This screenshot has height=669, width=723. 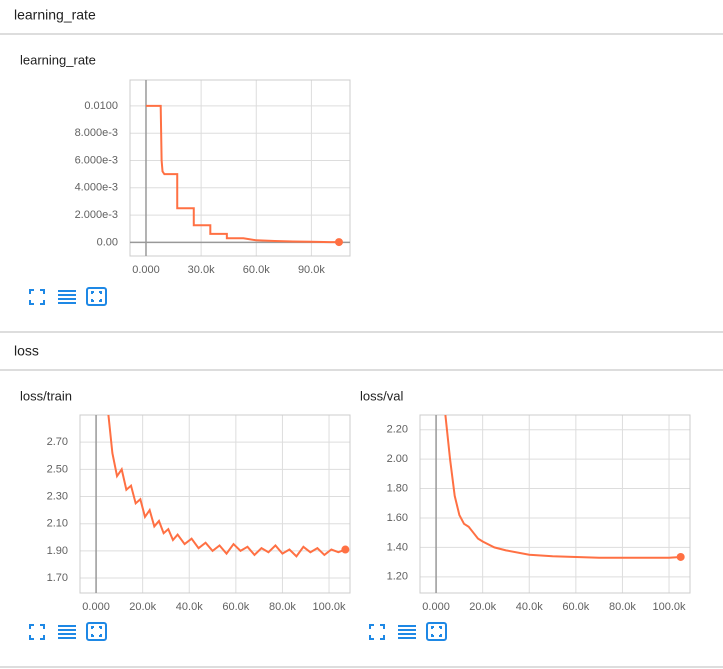 What do you see at coordinates (397, 430) in the screenshot?
I see `y-tick-label: 2.20` at bounding box center [397, 430].